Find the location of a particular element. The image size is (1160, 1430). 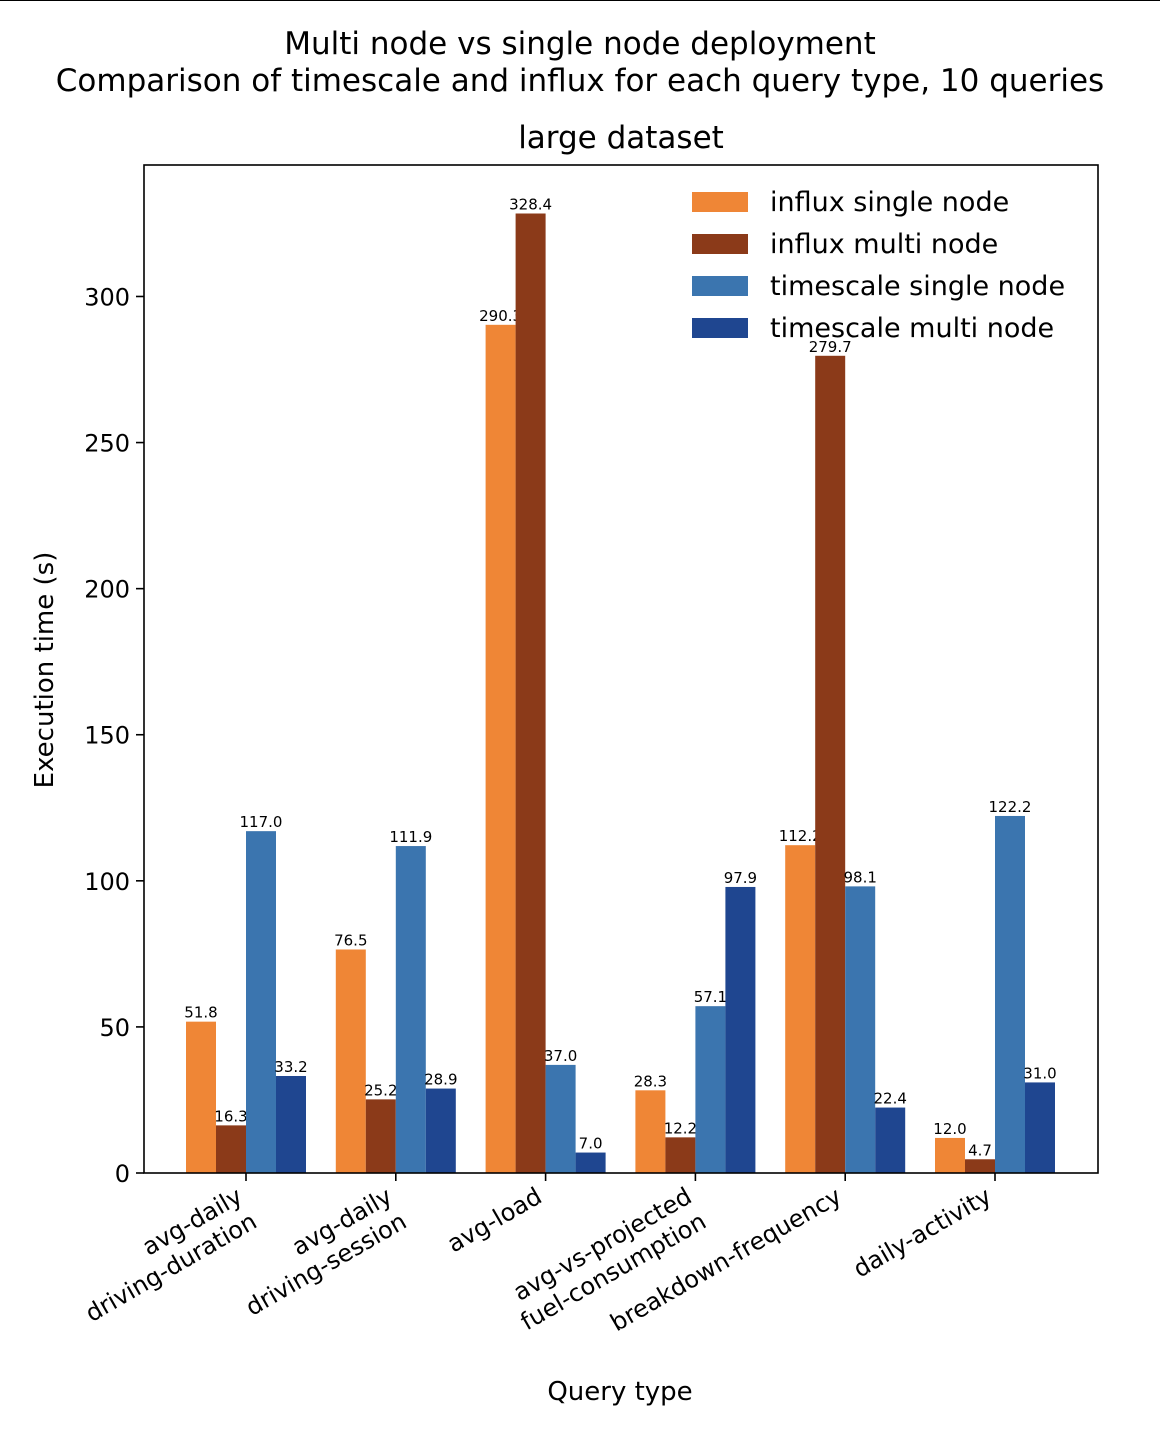

bar-value-label: 7.0 is located at coordinates (591, 1144).